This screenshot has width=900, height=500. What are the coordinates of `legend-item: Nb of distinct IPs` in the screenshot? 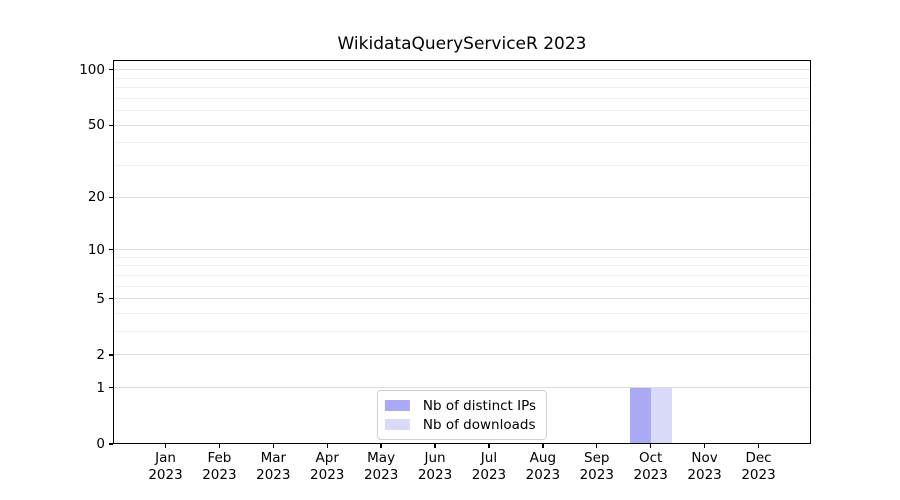 It's located at (460, 405).